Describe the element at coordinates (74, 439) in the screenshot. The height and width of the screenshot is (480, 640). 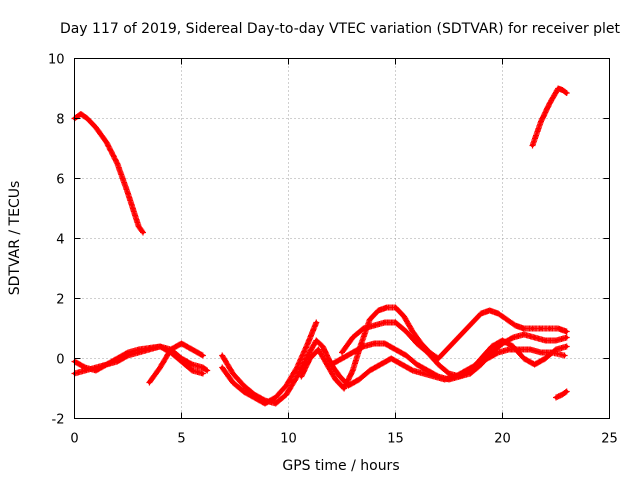
I see `x-tick-label: 0` at that location.